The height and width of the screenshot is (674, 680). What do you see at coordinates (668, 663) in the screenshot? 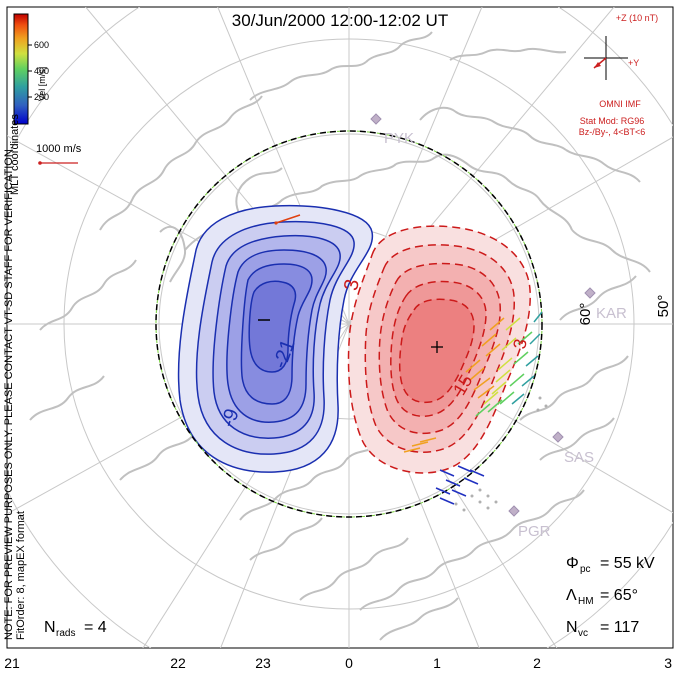
I see `mlt-tick-3: 3` at bounding box center [668, 663].